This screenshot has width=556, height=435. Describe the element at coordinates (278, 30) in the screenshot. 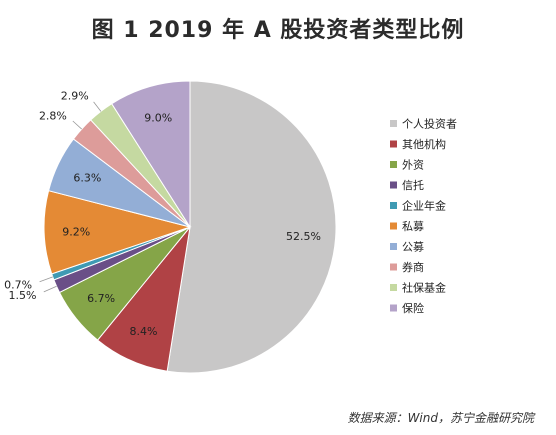

I see `chart-title: 图 1 2019 年 A 股投资者类型比例` at that location.